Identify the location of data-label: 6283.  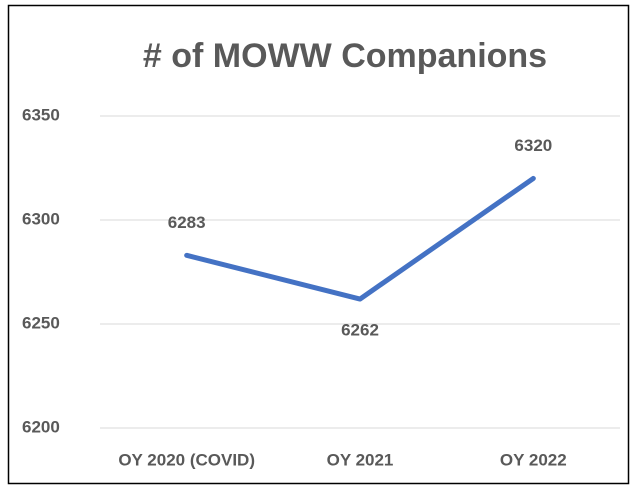
(187, 222).